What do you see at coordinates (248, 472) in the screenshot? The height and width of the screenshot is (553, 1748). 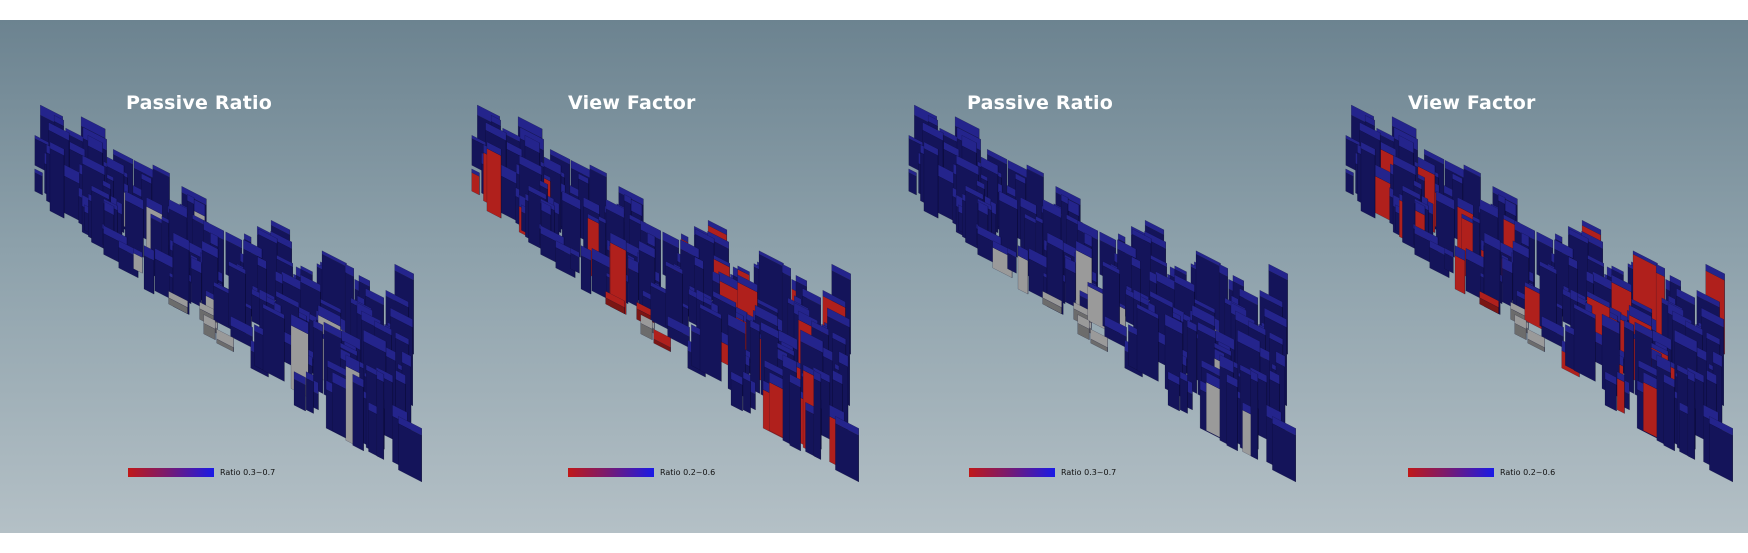 I see `legend-label: Ratio 0.3~0.7` at bounding box center [248, 472].